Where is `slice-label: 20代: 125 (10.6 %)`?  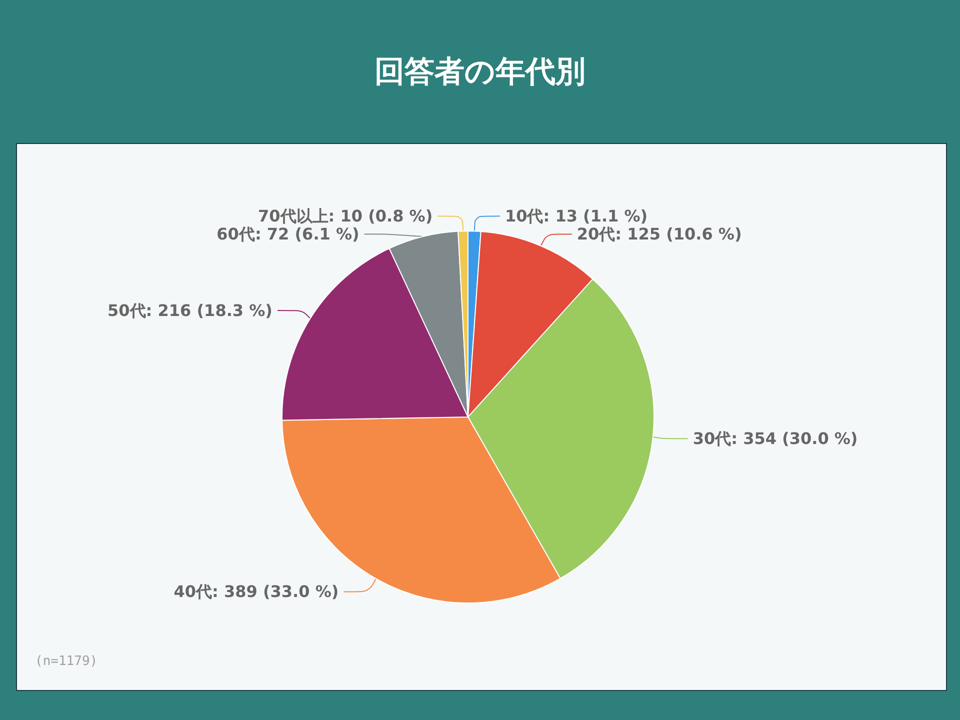
slice-label: 20代: 125 (10.6 %) is located at coordinates (659, 234).